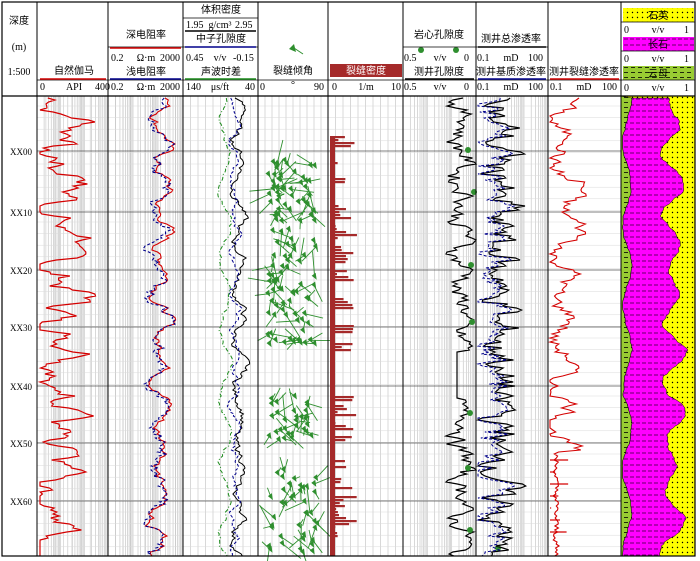 The height and width of the screenshot is (561, 700). I want to click on mica-unit: v/v, so click(658, 88).